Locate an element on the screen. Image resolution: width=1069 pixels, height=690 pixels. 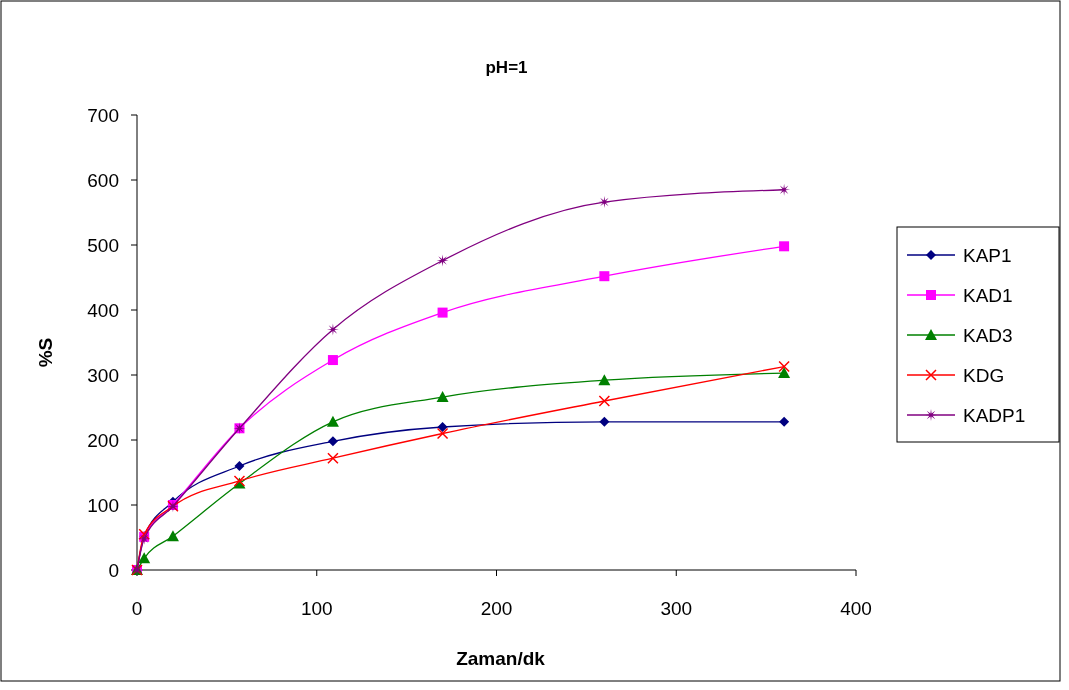
y-tick-label: 500 is located at coordinates (103, 245).